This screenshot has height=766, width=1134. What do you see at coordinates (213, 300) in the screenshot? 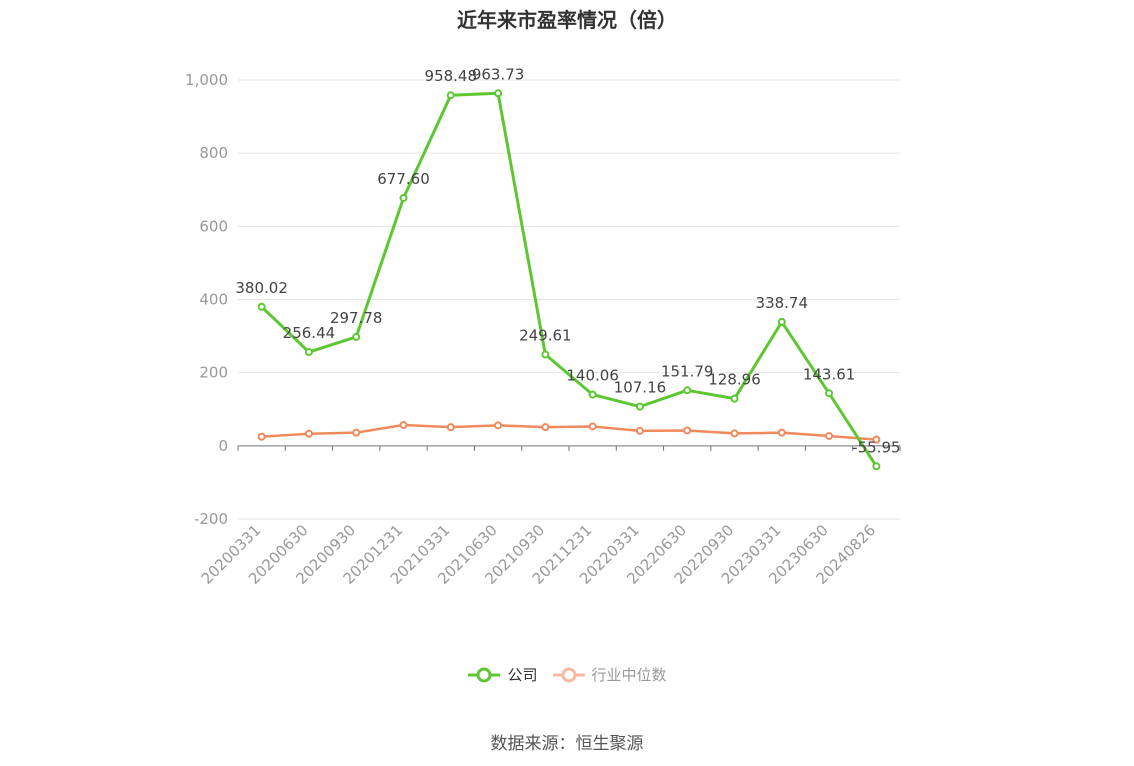
I see `y-tick-label: 400` at bounding box center [213, 300].